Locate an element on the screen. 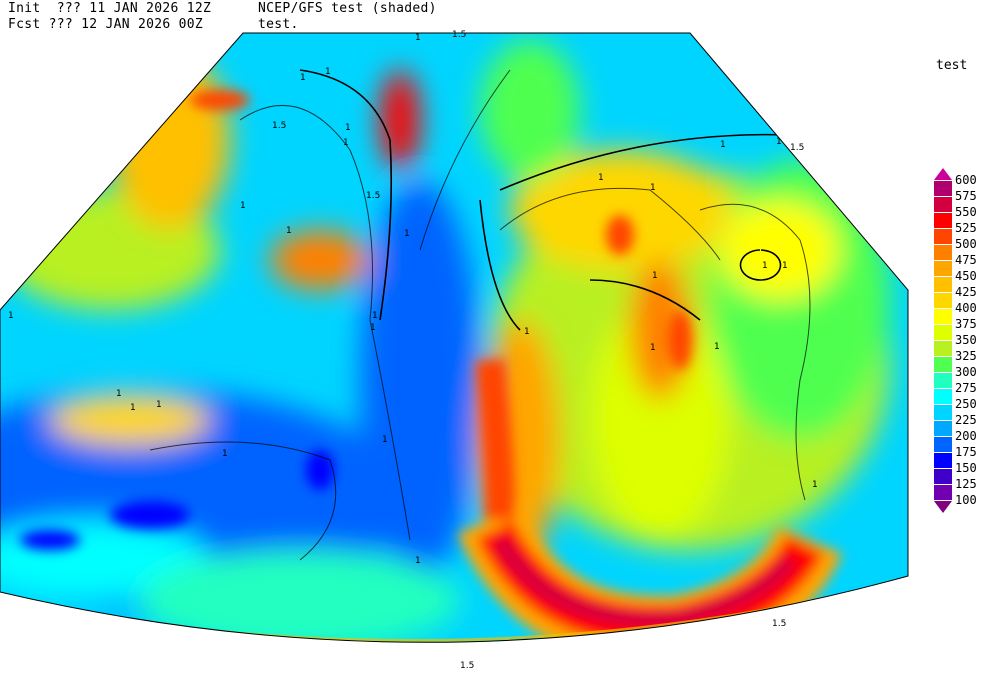  colorbar-label: 550 is located at coordinates (966, 212).